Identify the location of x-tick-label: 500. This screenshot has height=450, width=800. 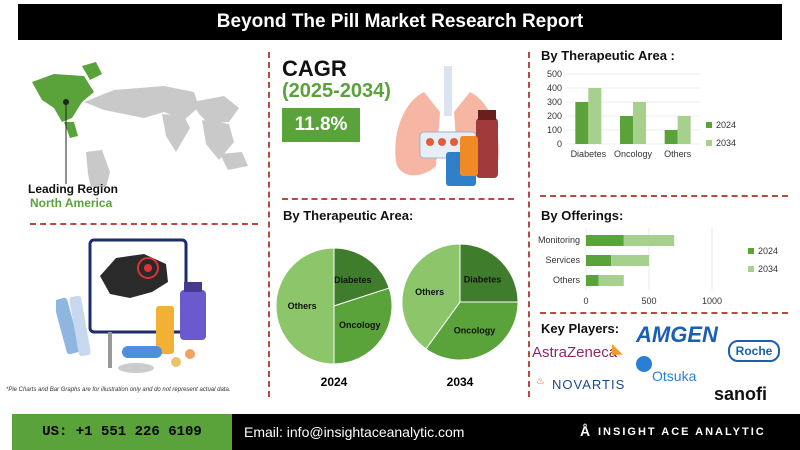
(648, 301).